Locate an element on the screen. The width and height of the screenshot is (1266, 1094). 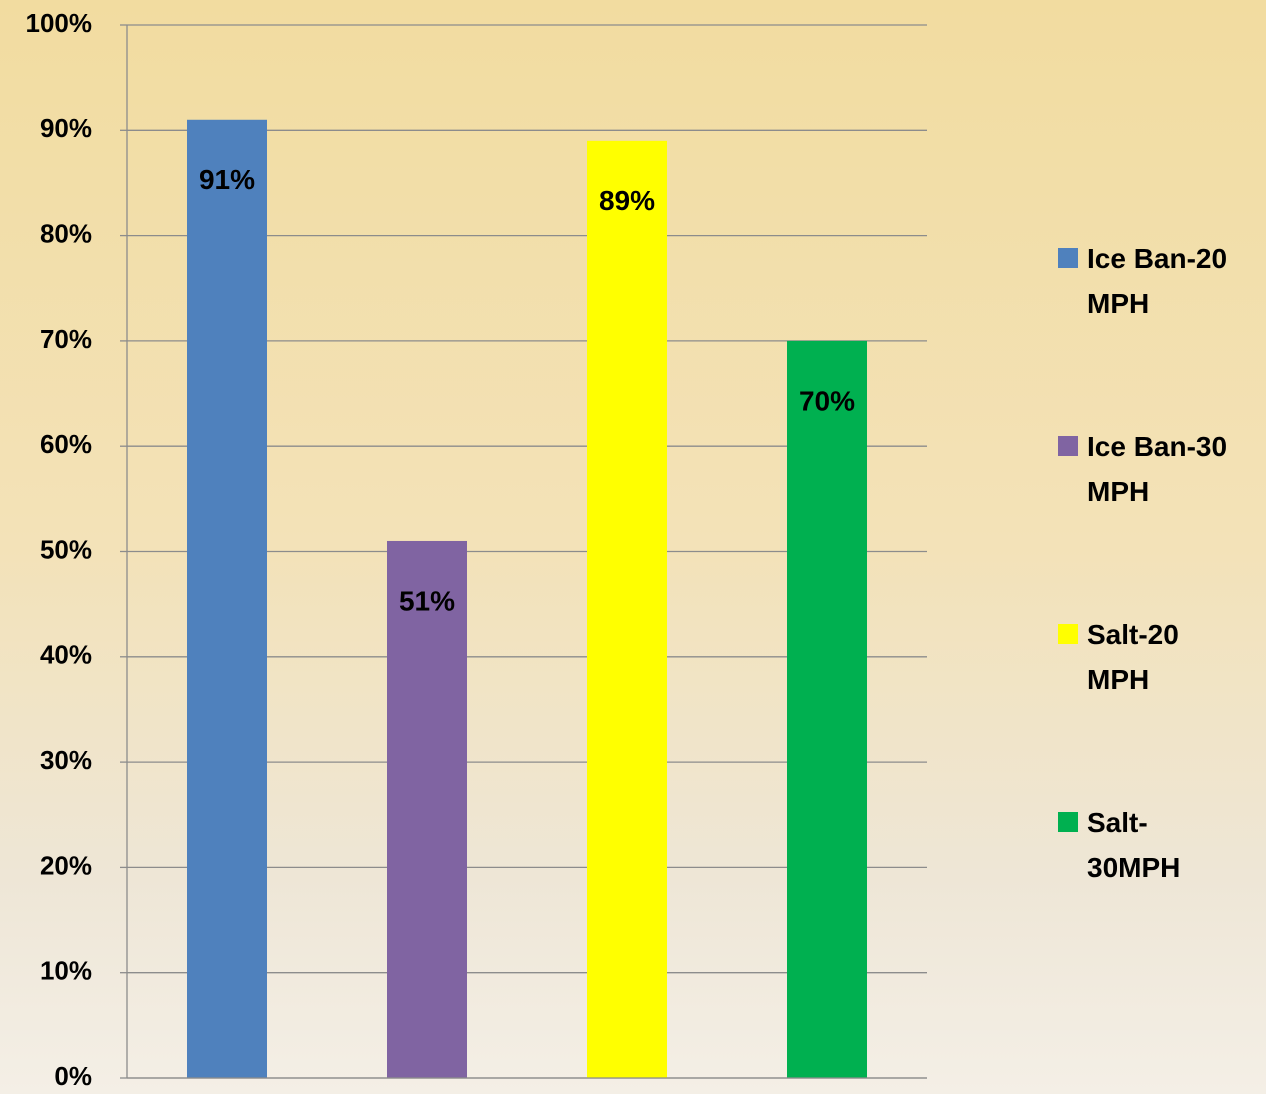
legend-item: Salt-20 MPH is located at coordinates (1147, 657).